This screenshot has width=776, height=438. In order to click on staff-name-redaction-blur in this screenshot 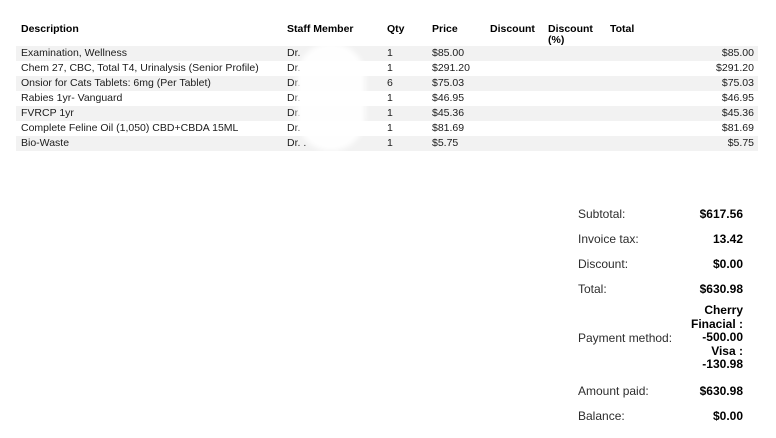, I will do `click(331, 97)`.